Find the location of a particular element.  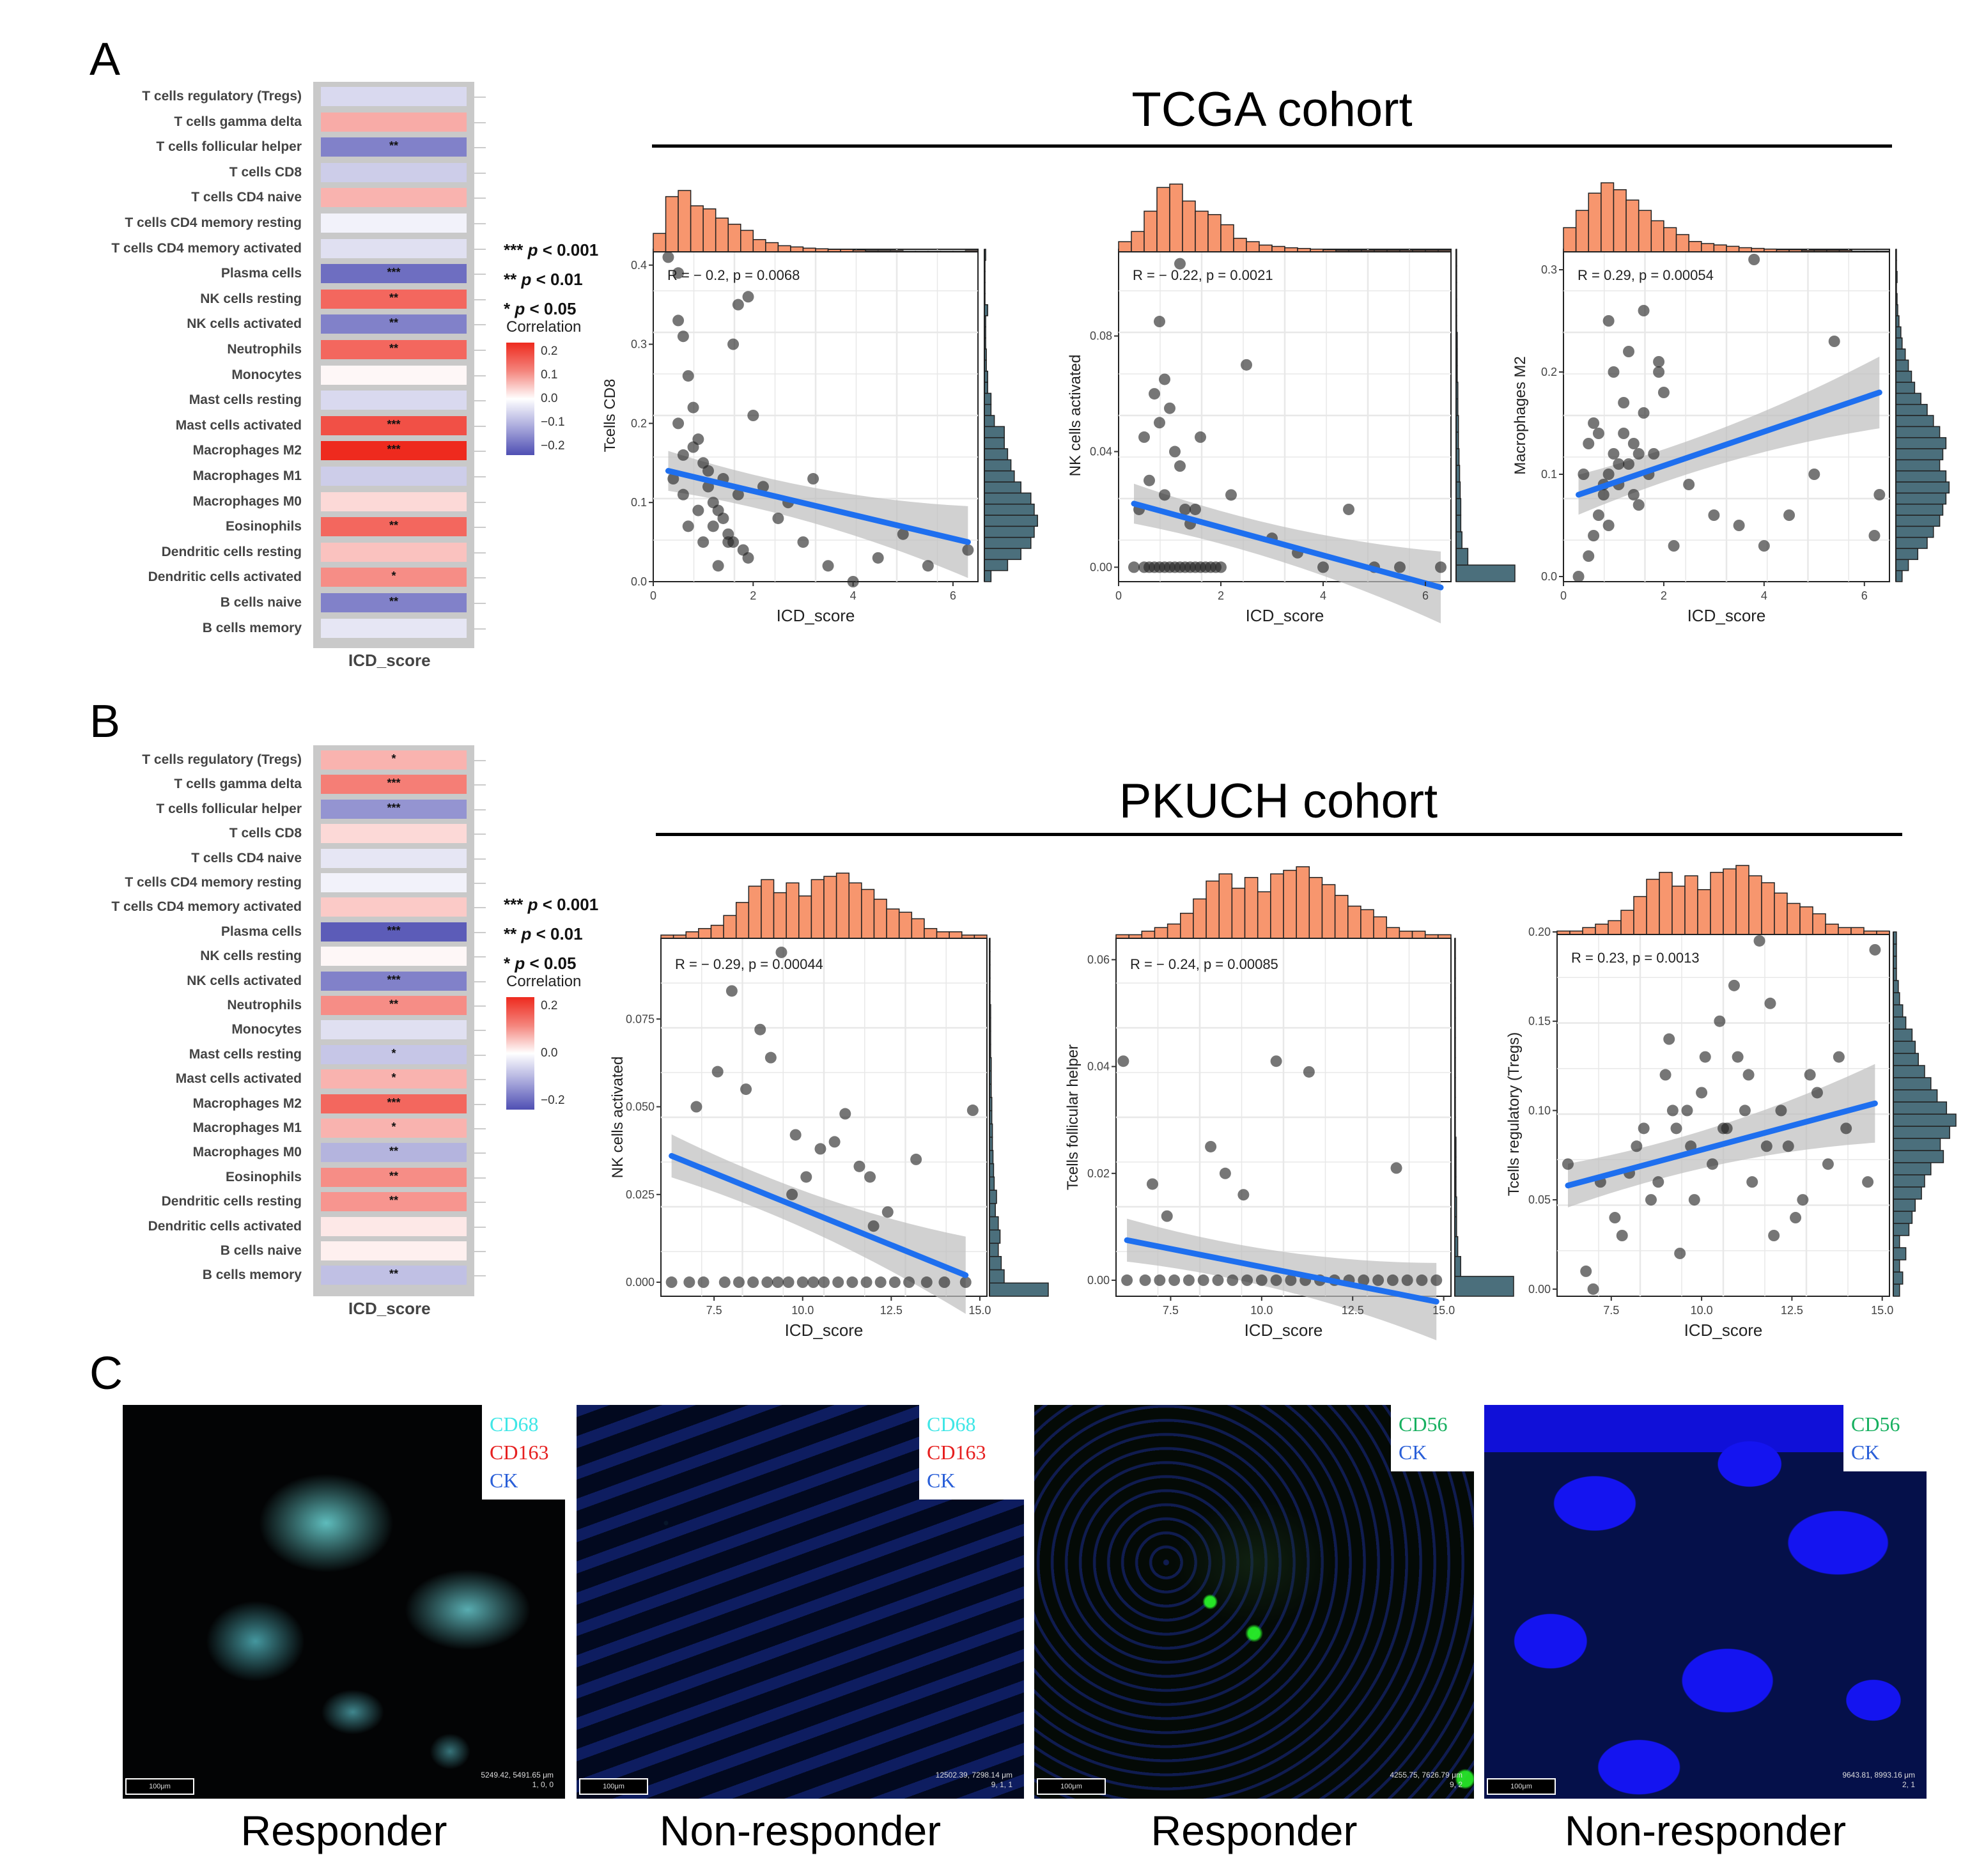

heatmap-row-label: T cells regulatory (Tregs) is located at coordinates (222, 759).